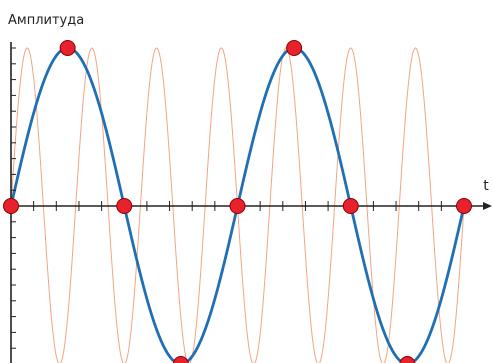 This screenshot has width=493, height=363. I want to click on x-axis-label: t, so click(486, 186).